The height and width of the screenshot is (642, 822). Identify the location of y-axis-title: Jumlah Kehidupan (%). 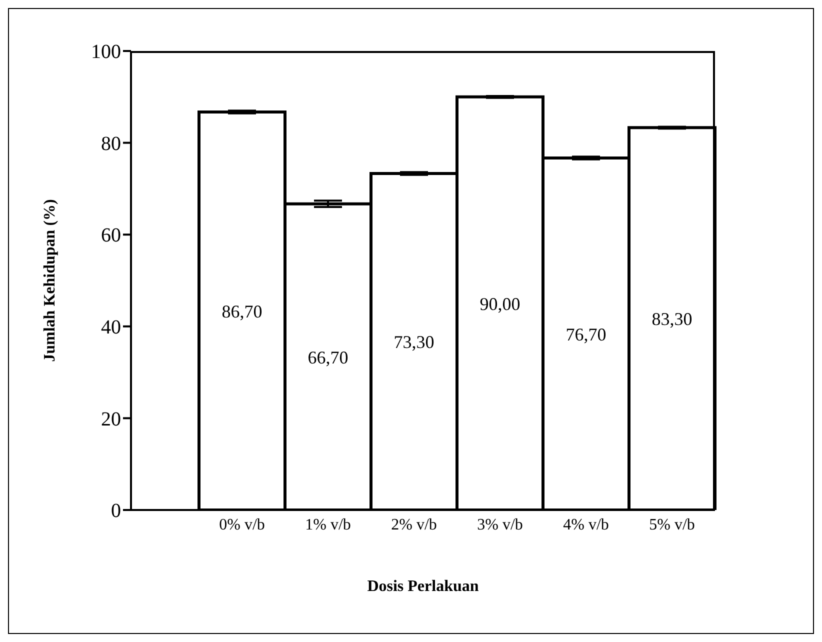
(50, 280).